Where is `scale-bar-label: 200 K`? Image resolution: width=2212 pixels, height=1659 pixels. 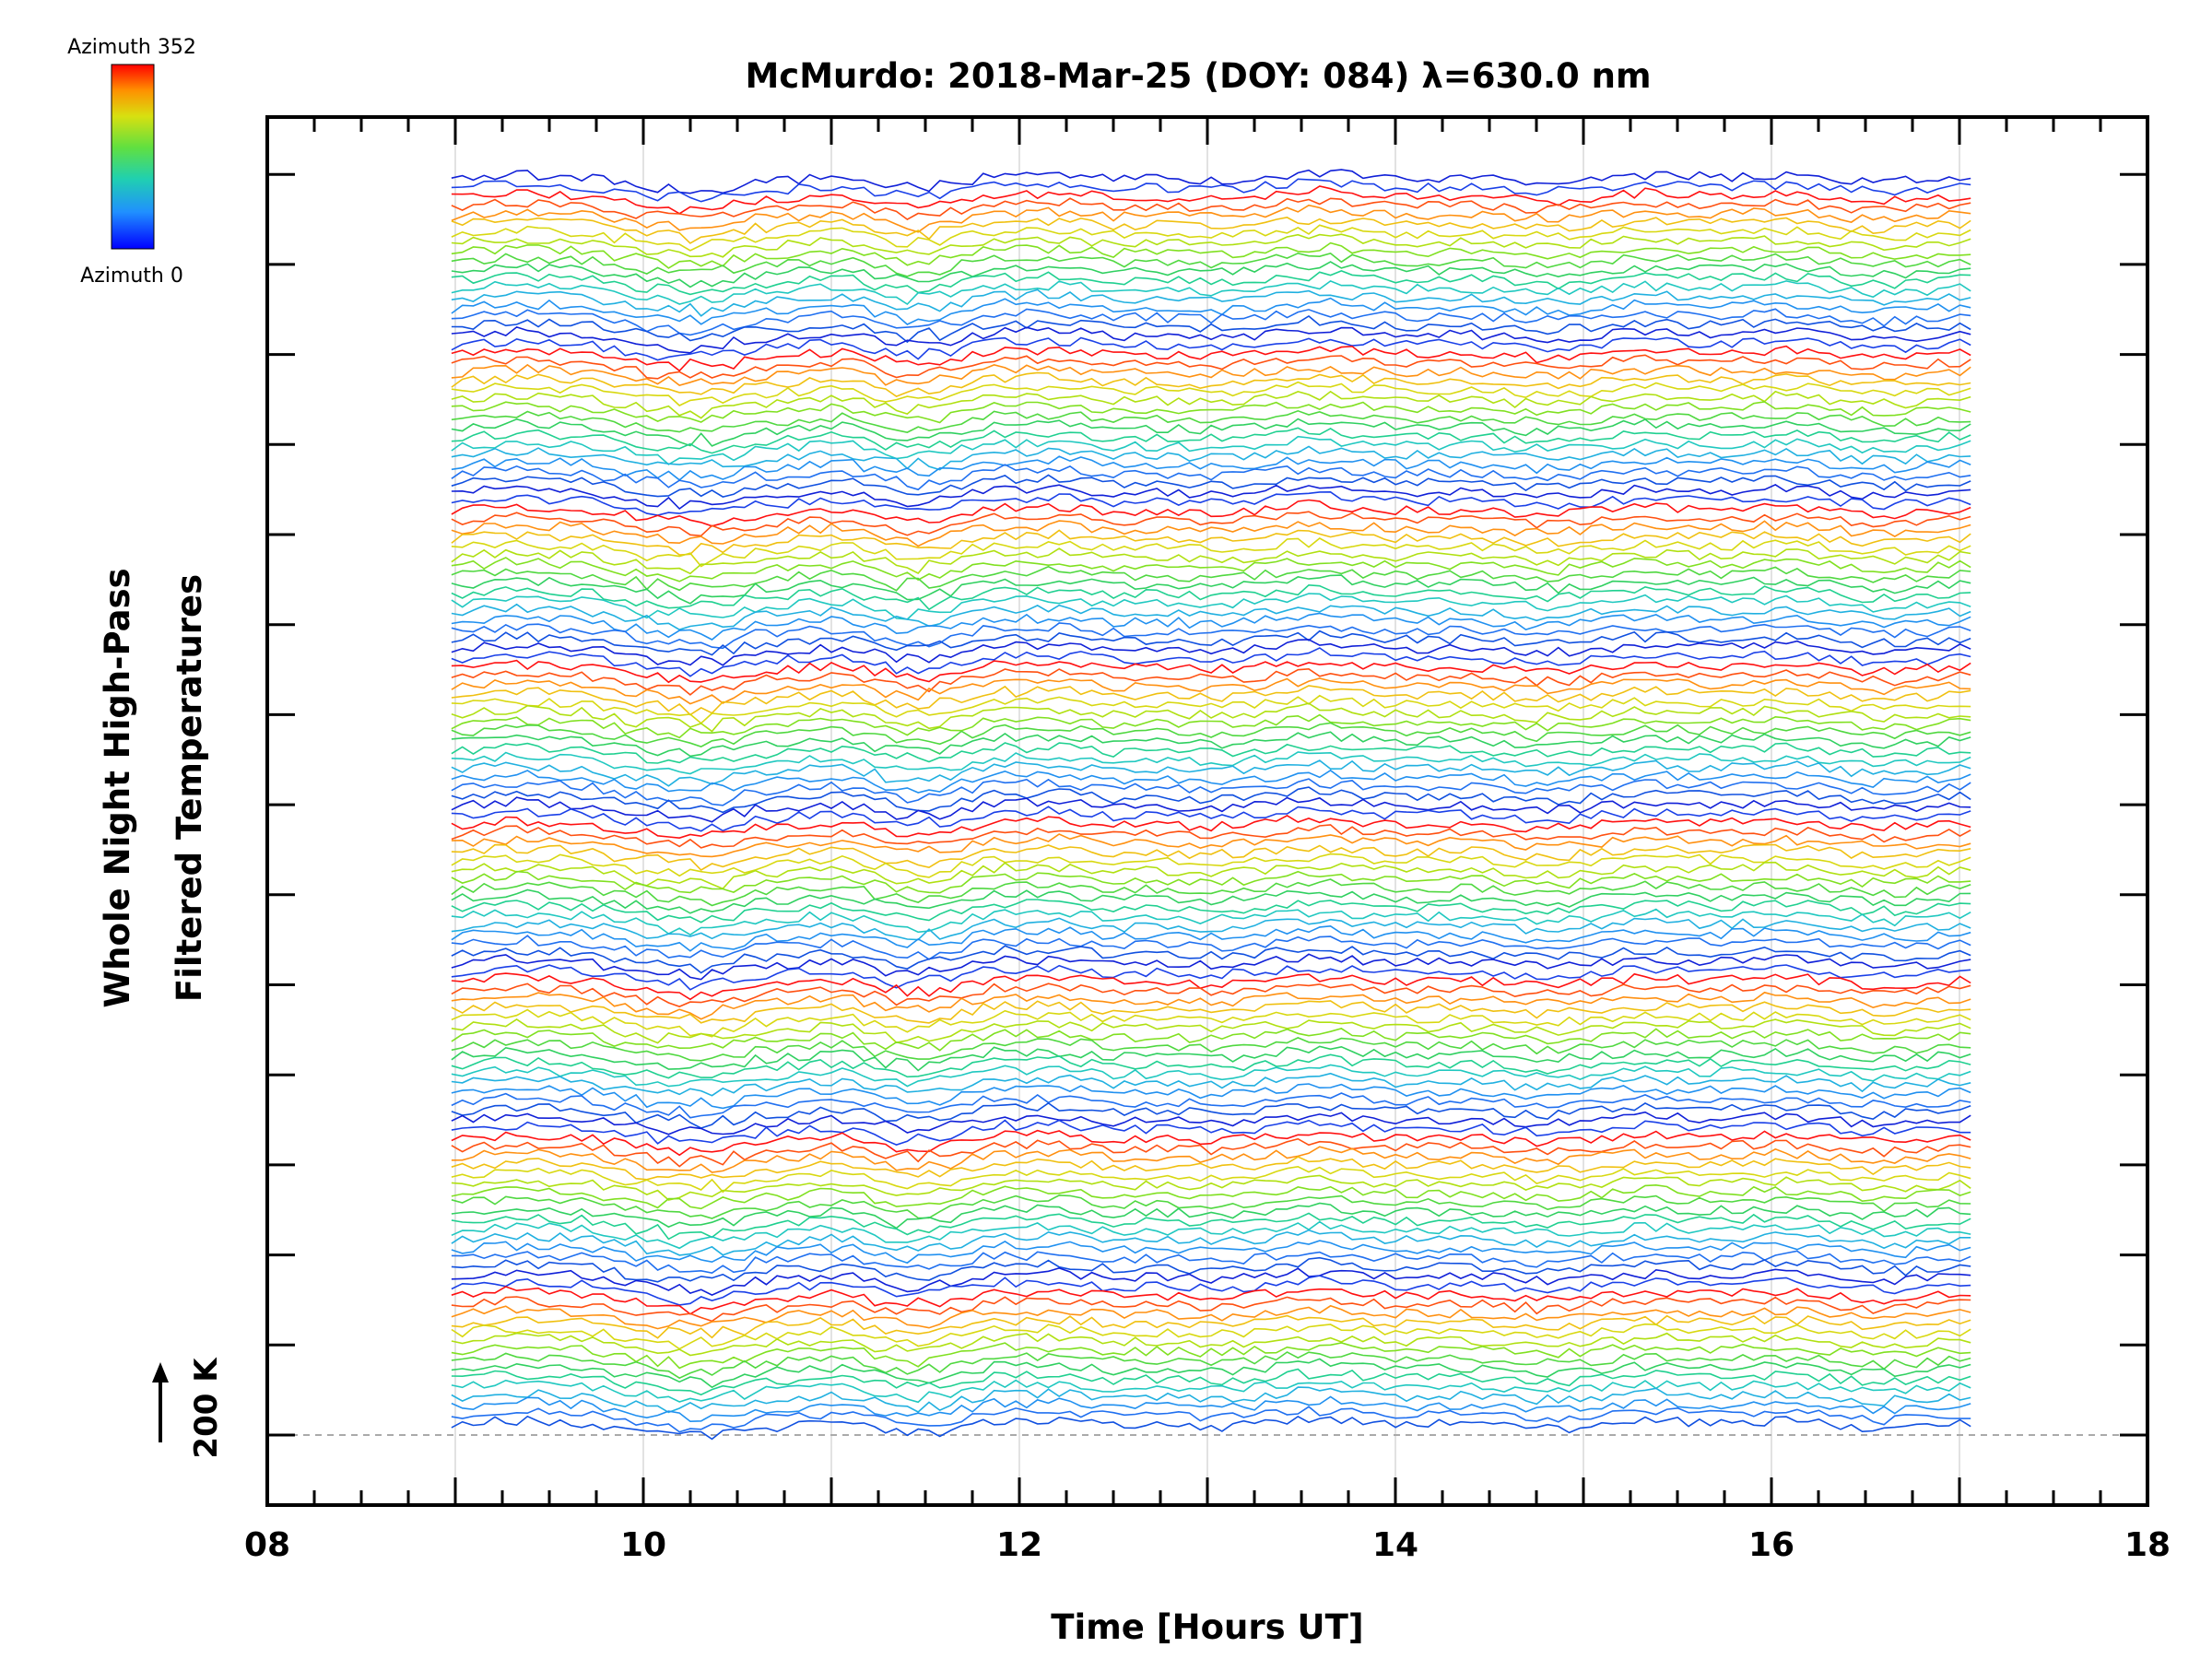 scale-bar-label: 200 K is located at coordinates (206, 1408).